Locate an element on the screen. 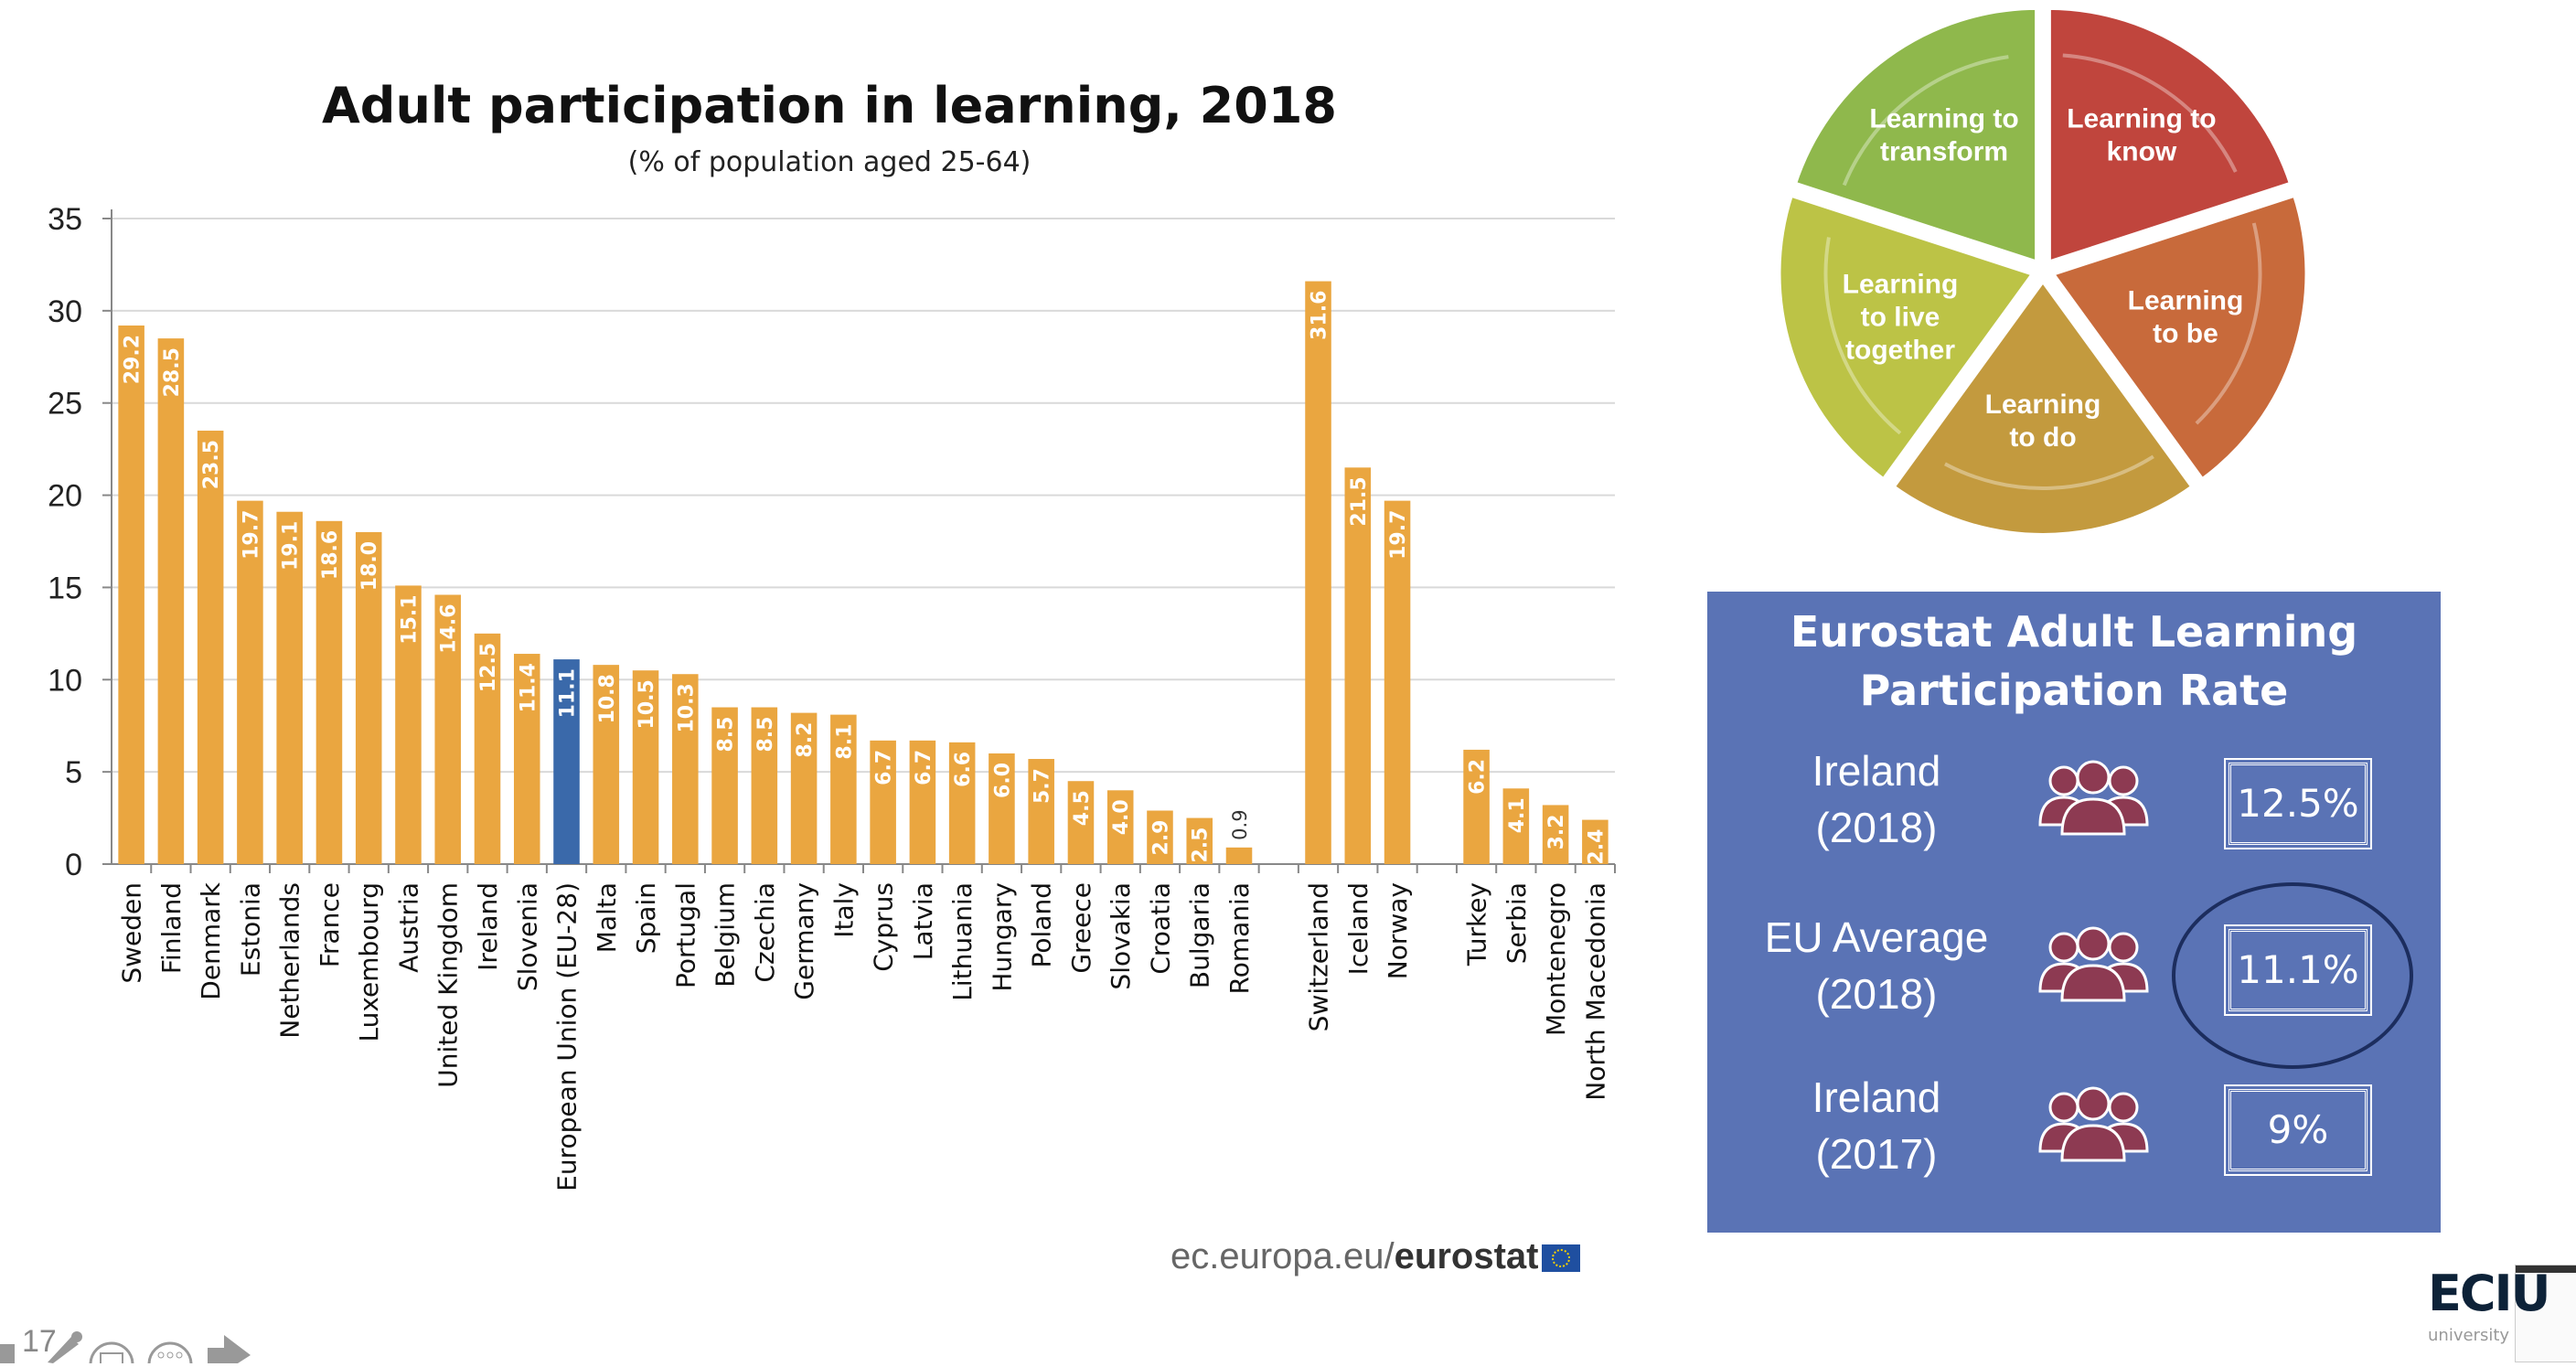 The image size is (2576, 1367). data-label: 2.5 is located at coordinates (1201, 845).